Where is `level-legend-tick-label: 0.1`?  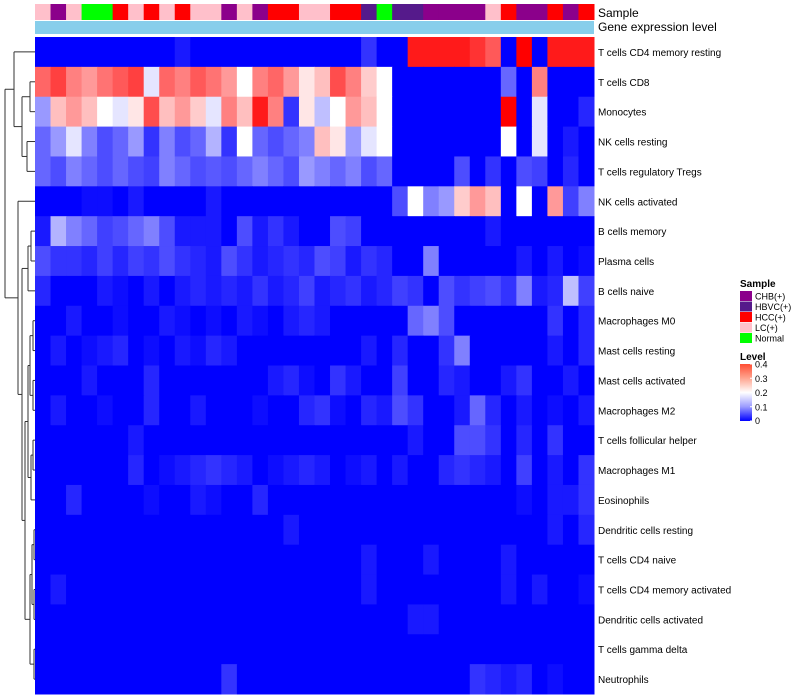
level-legend-tick-label: 0.1 is located at coordinates (761, 407).